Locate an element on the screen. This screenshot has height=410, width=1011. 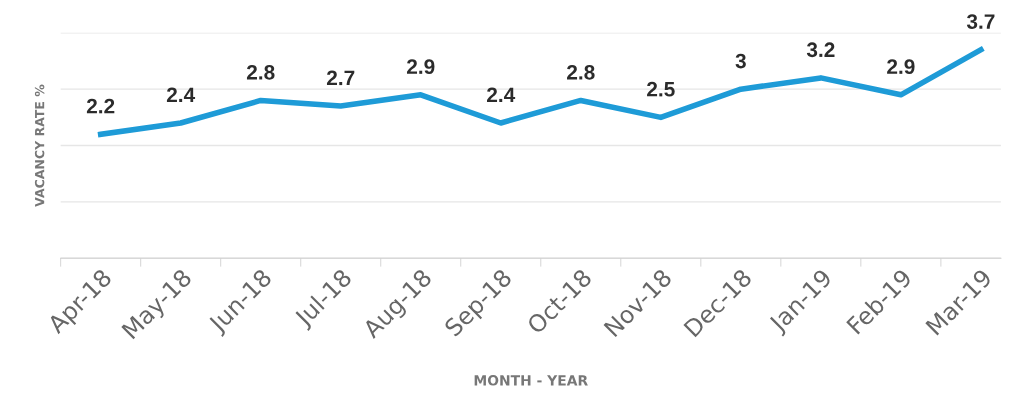
y-axis-title: VACANCY RATE % is located at coordinates (39, 145).